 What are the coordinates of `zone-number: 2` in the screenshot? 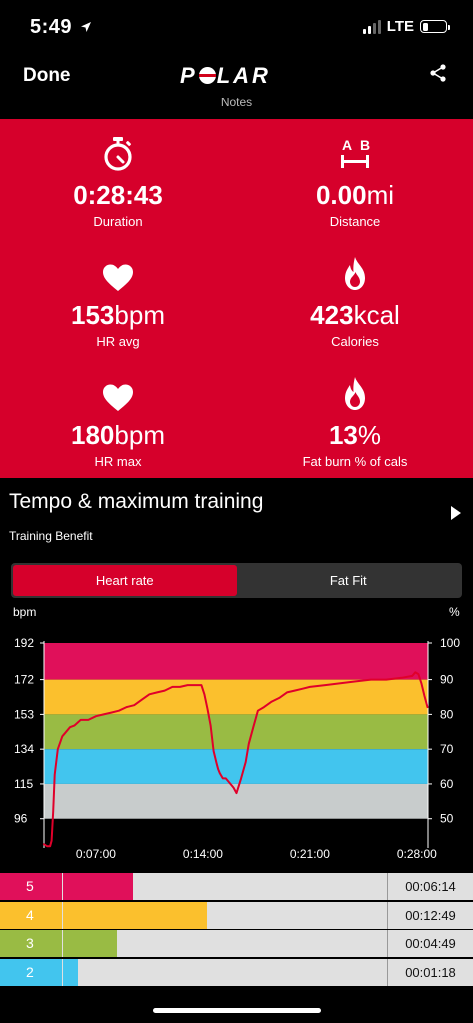 It's located at (31, 972).